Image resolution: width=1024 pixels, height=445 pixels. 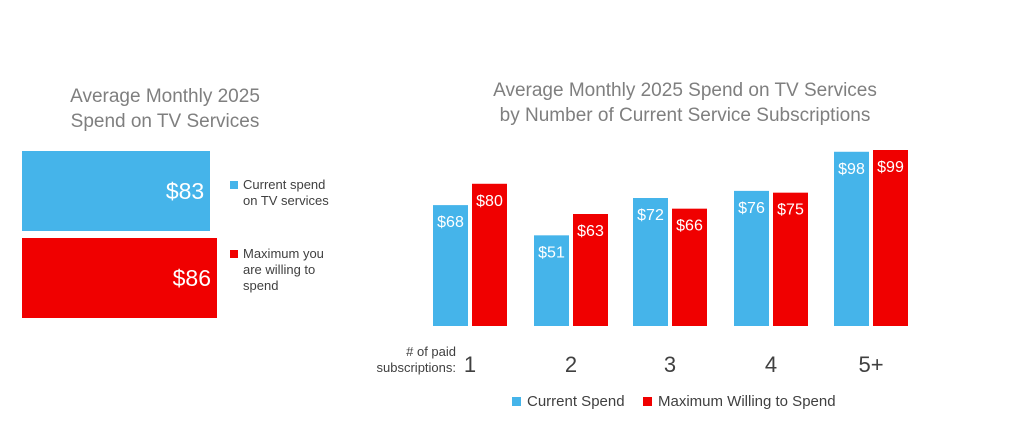 I want to click on data-label-current-4: $76, so click(x=751, y=208).